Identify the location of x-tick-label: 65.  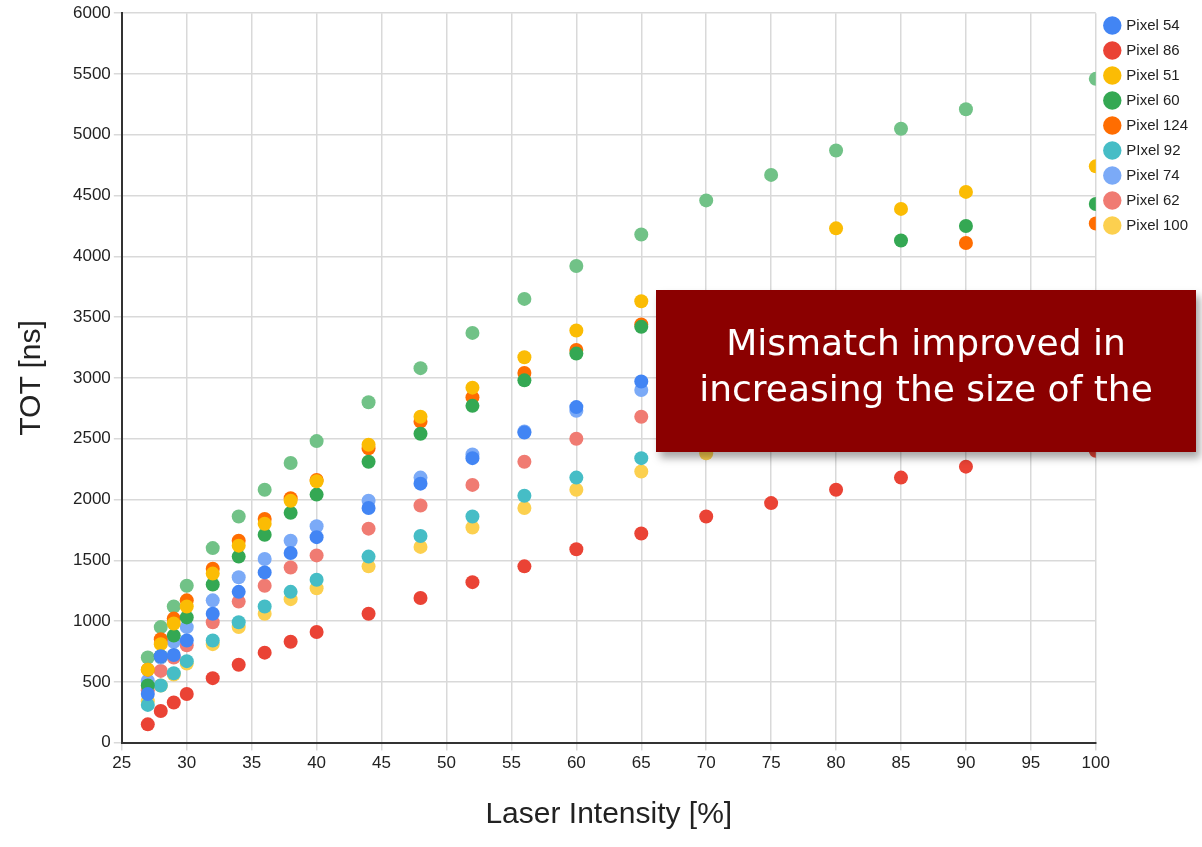
(641, 763).